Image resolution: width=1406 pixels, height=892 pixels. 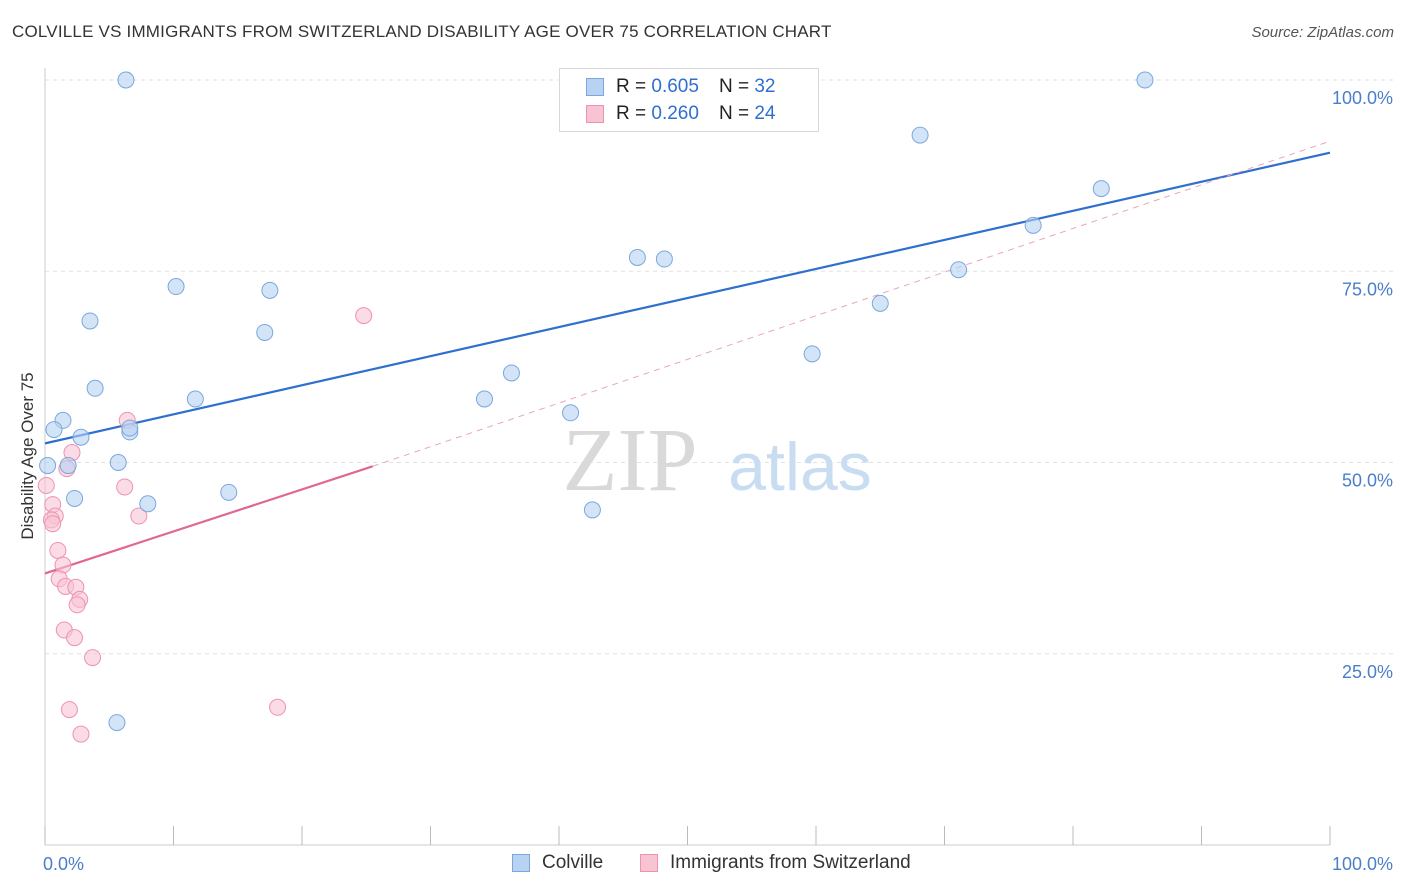 What do you see at coordinates (1367, 672) in the screenshot?
I see `y-tick-label: 25.0%` at bounding box center [1367, 672].